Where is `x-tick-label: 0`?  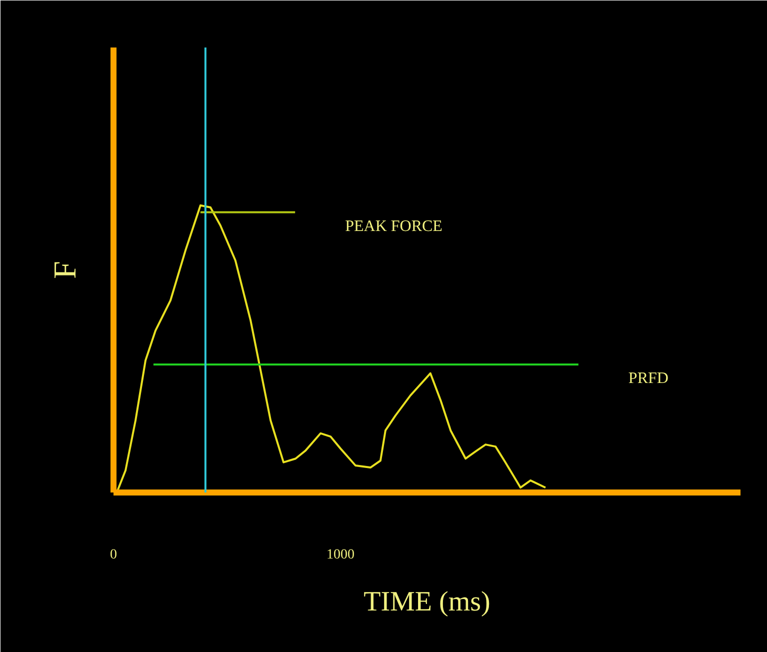 x-tick-label: 0 is located at coordinates (113, 555).